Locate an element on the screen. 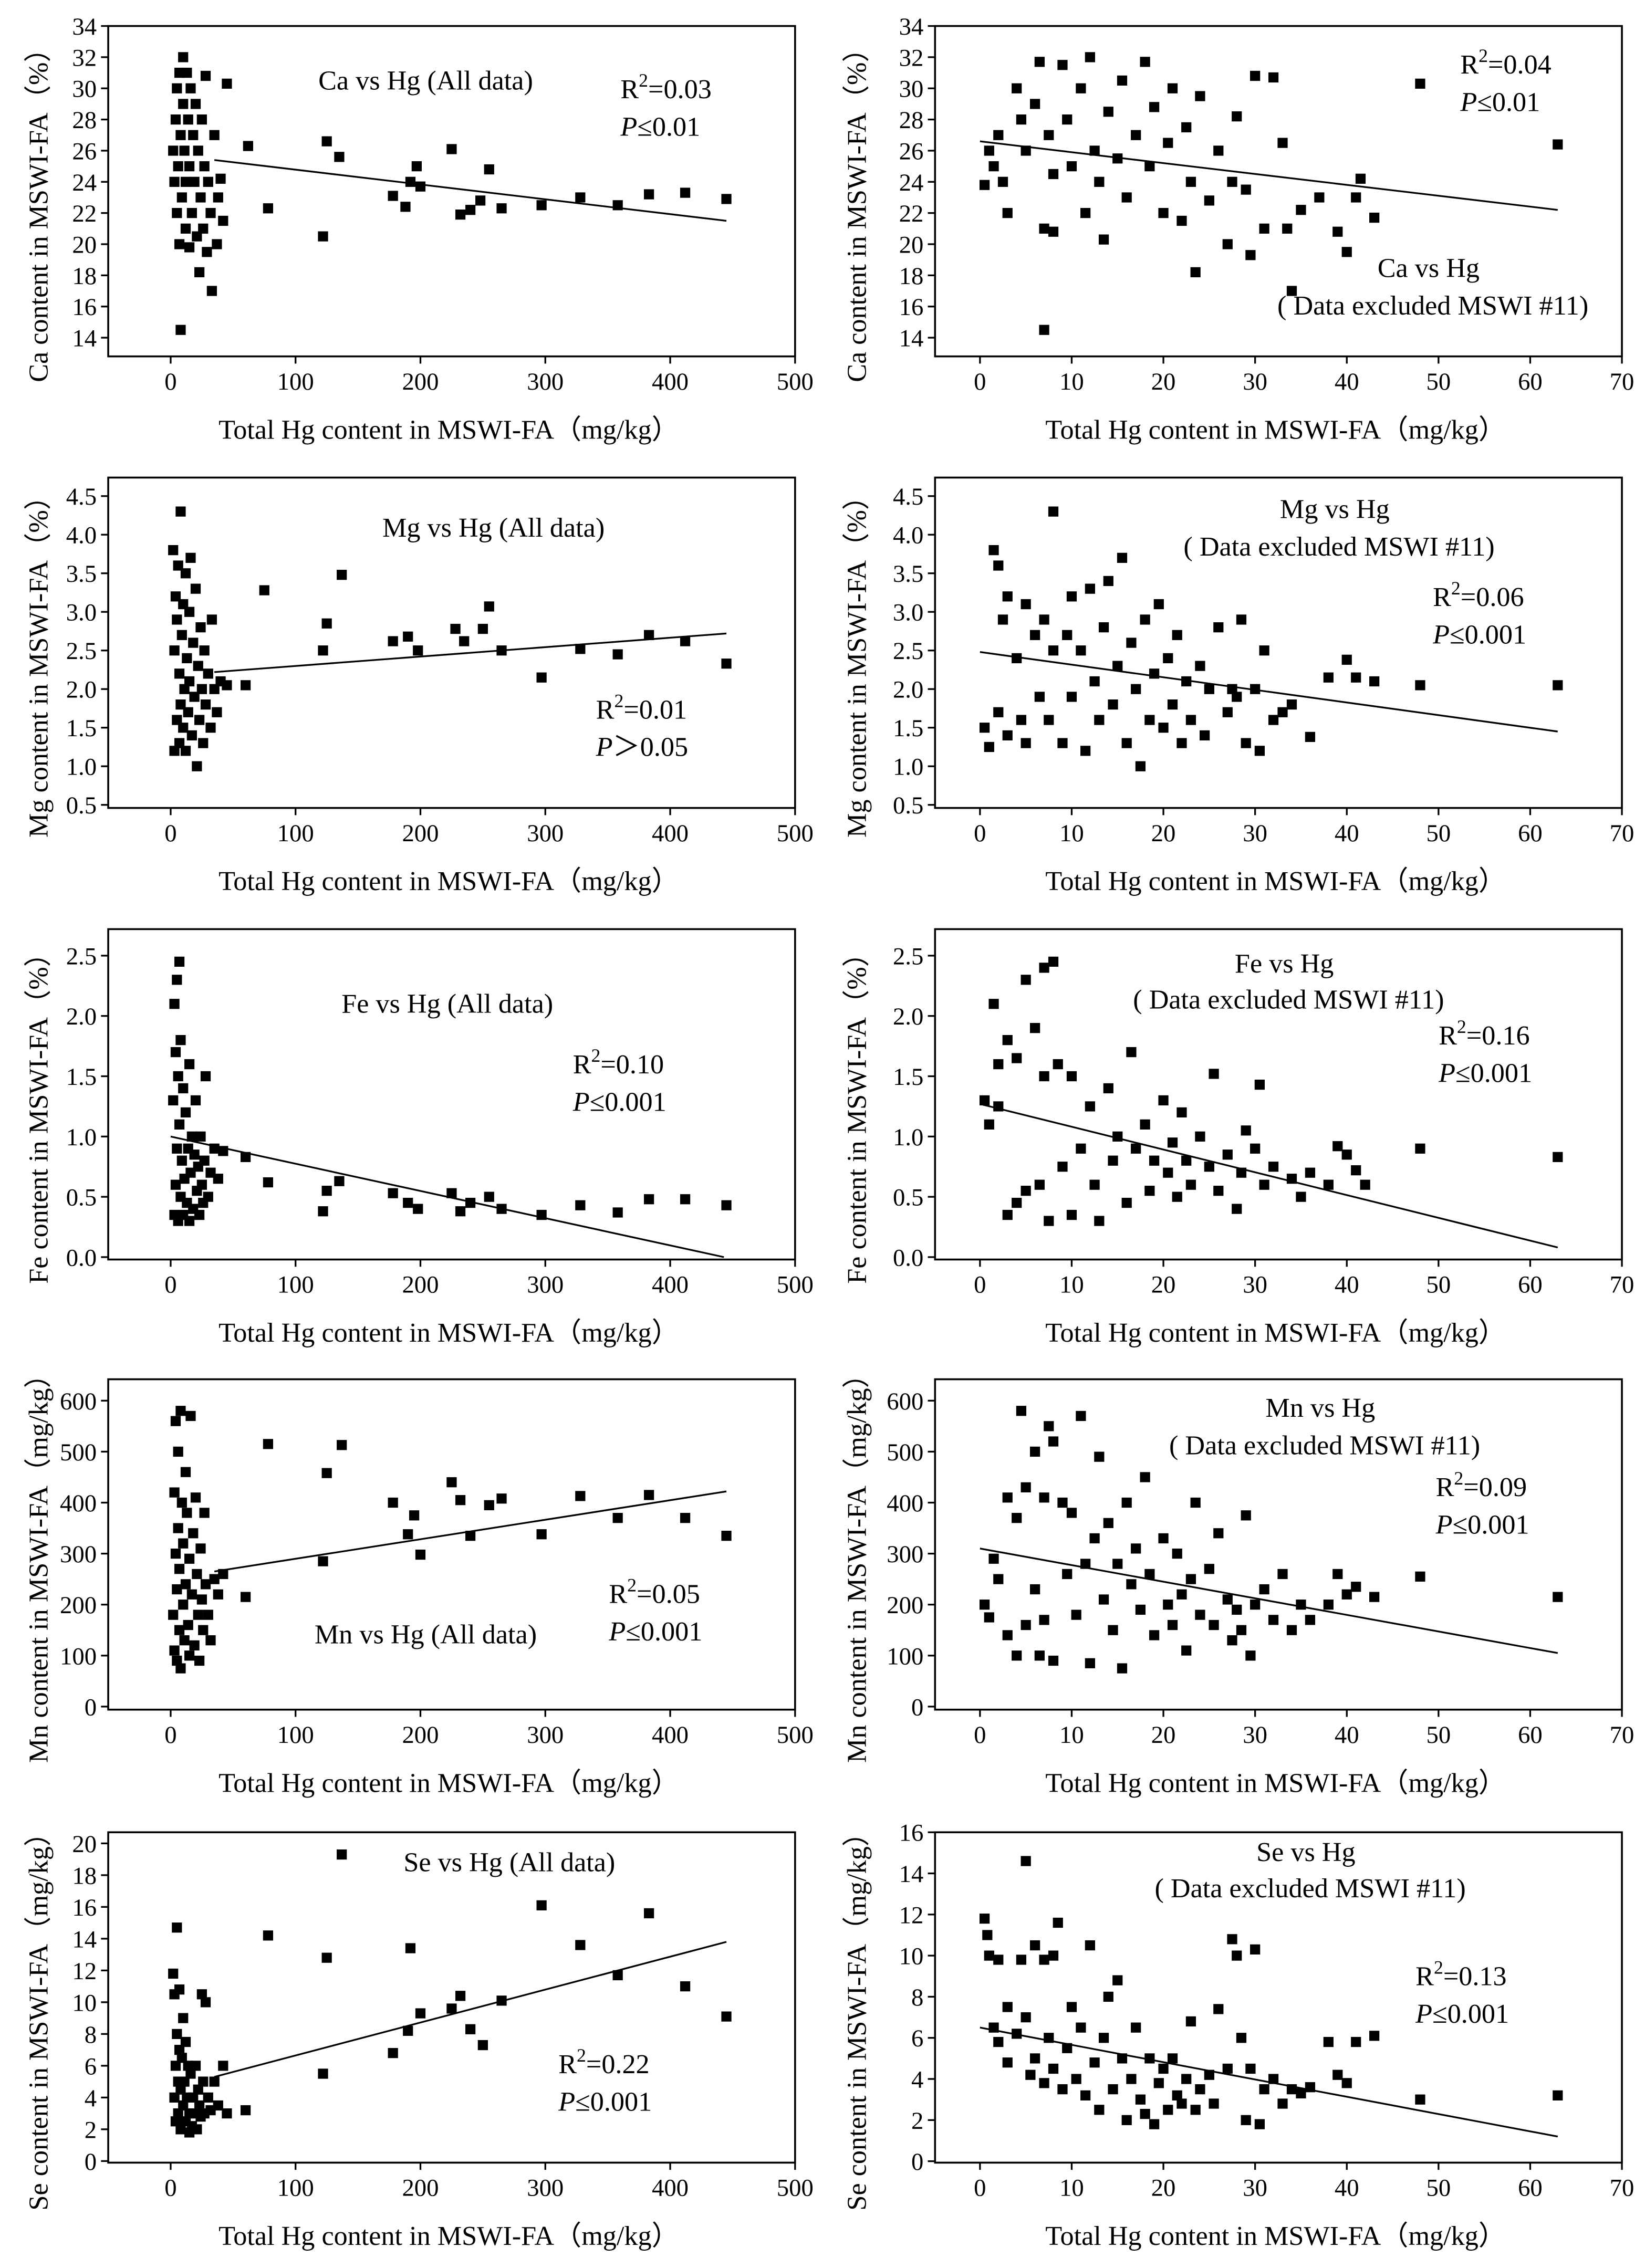 The height and width of the screenshot is (2268, 1645). regression-line is located at coordinates (1269, 2082).